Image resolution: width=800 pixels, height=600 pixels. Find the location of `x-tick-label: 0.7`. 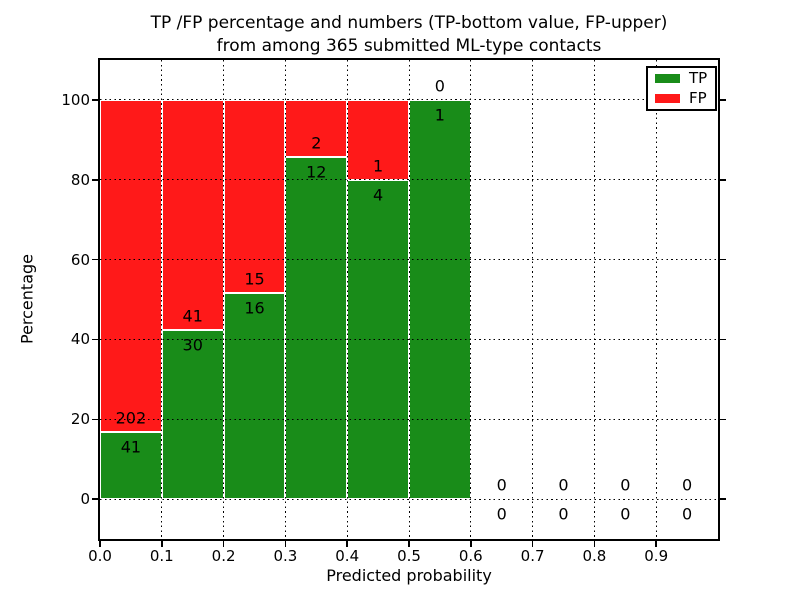

x-tick-label: 0.7 is located at coordinates (532, 556).